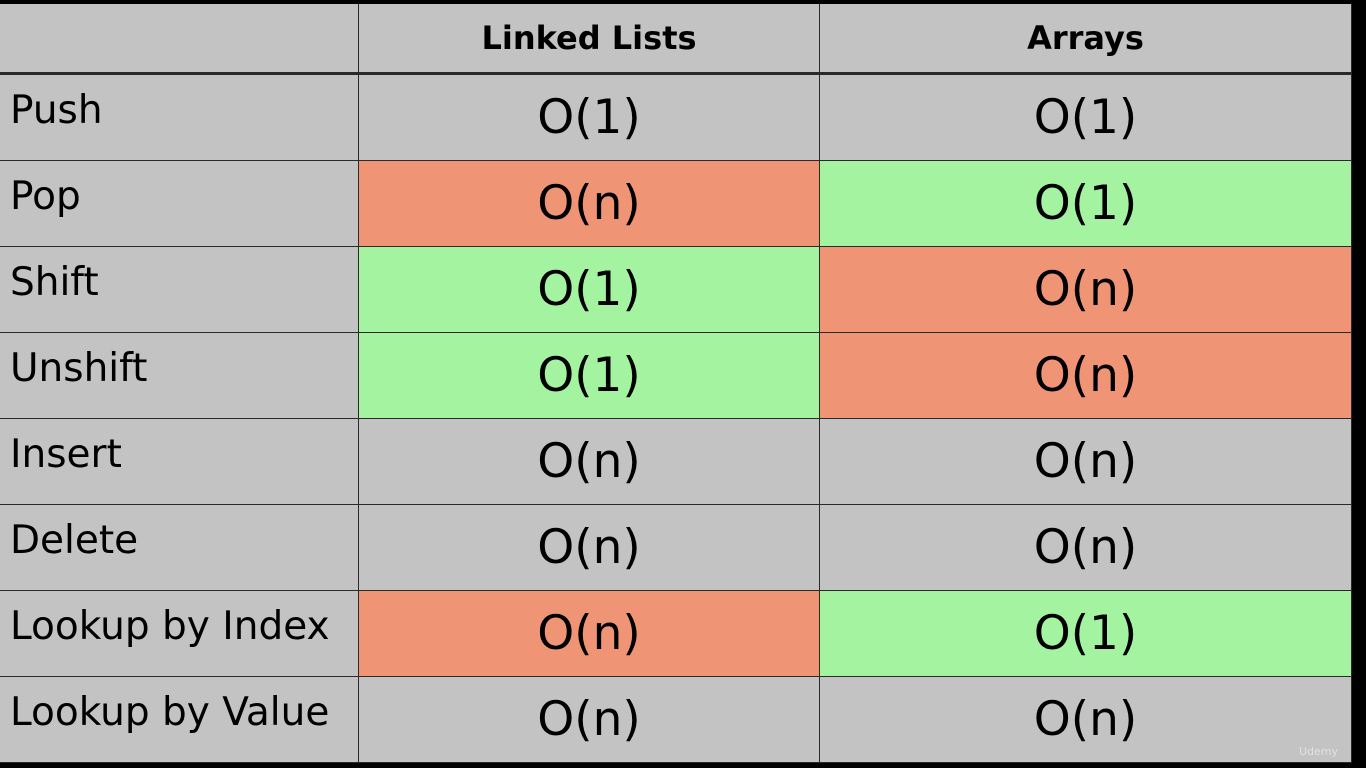 The image size is (1366, 768). Describe the element at coordinates (1318, 751) in the screenshot. I see `udemy-watermark: Udemy` at that location.